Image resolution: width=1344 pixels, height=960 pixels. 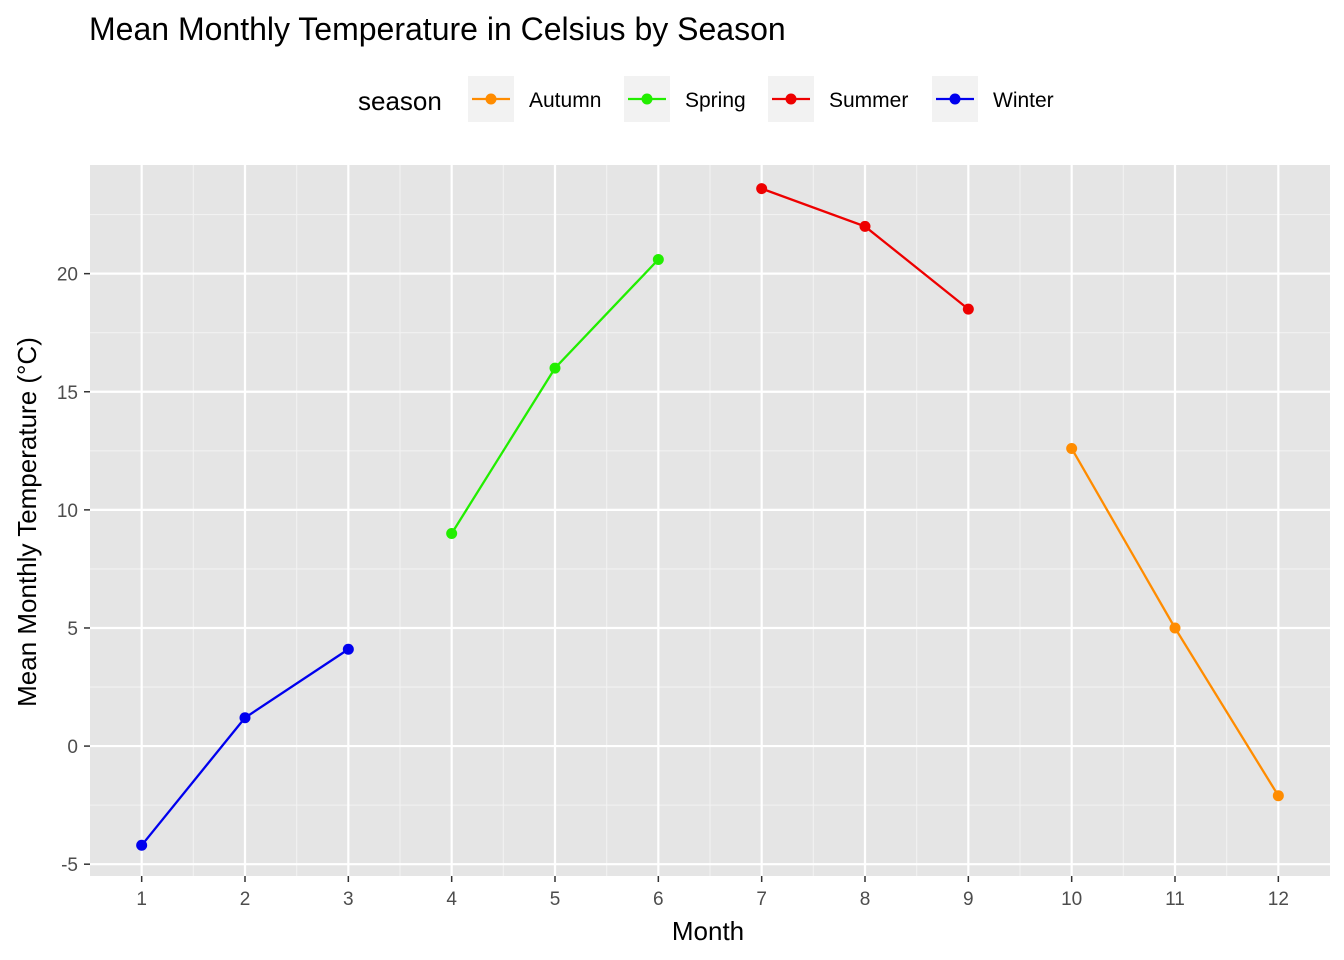 I want to click on legend: season Autumn Spring Summer Winter, so click(x=706, y=99).